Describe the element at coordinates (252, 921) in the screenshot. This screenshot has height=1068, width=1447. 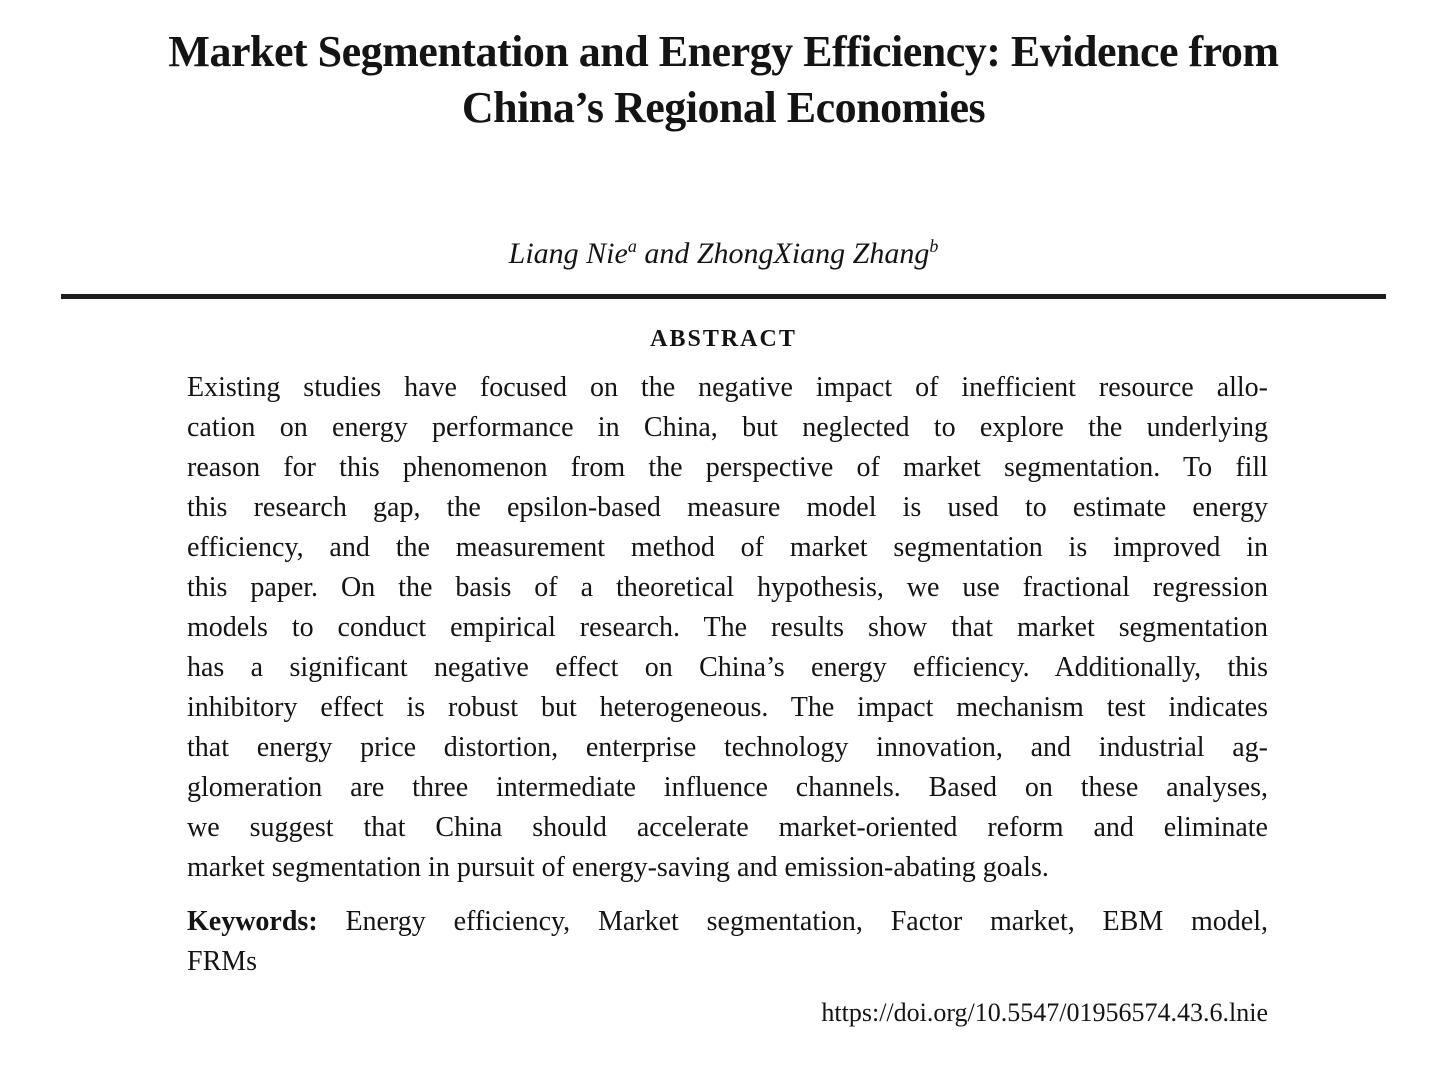
I see `keywords-label: Keywords:` at that location.